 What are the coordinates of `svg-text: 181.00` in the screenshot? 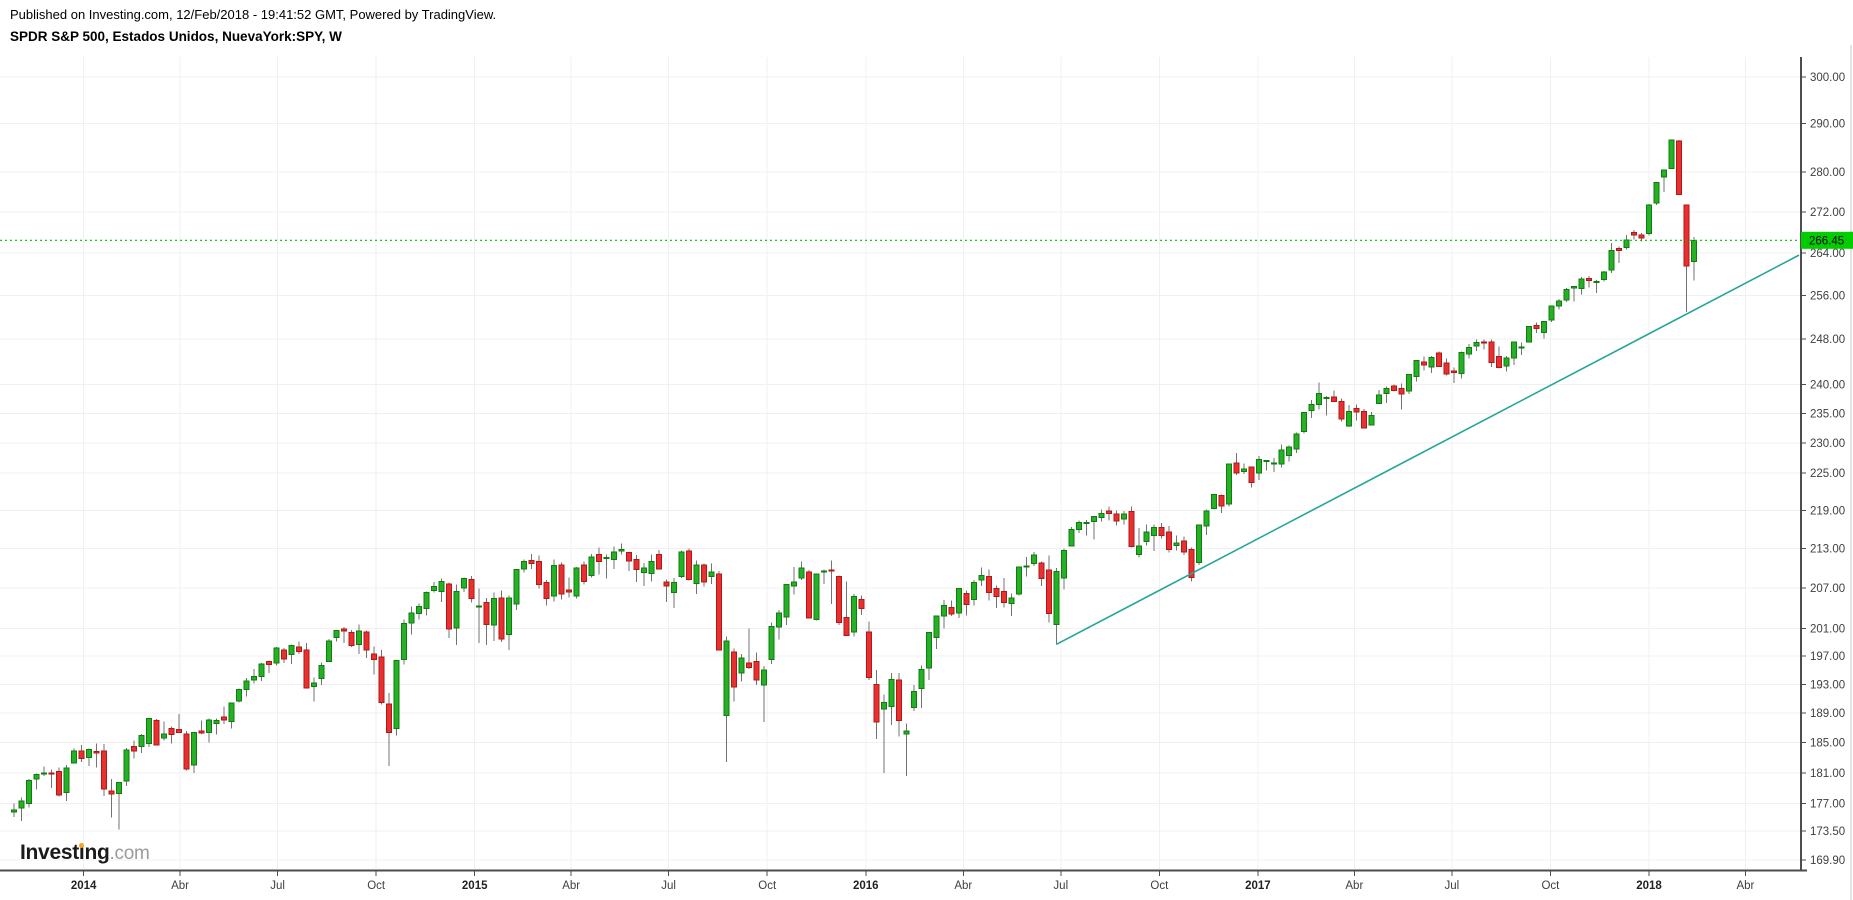 It's located at (1827, 774).